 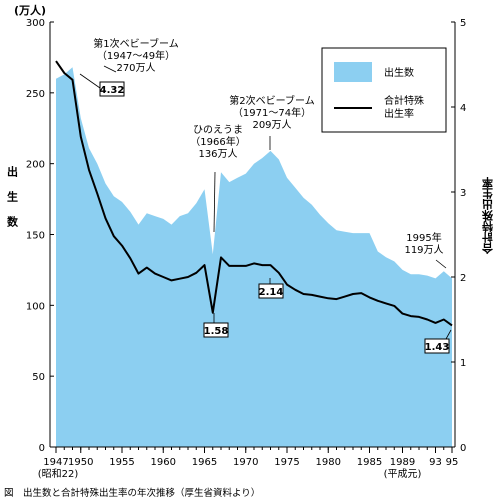 What do you see at coordinates (399, 72) in the screenshot?
I see `legend-label-births: 出生数` at bounding box center [399, 72].